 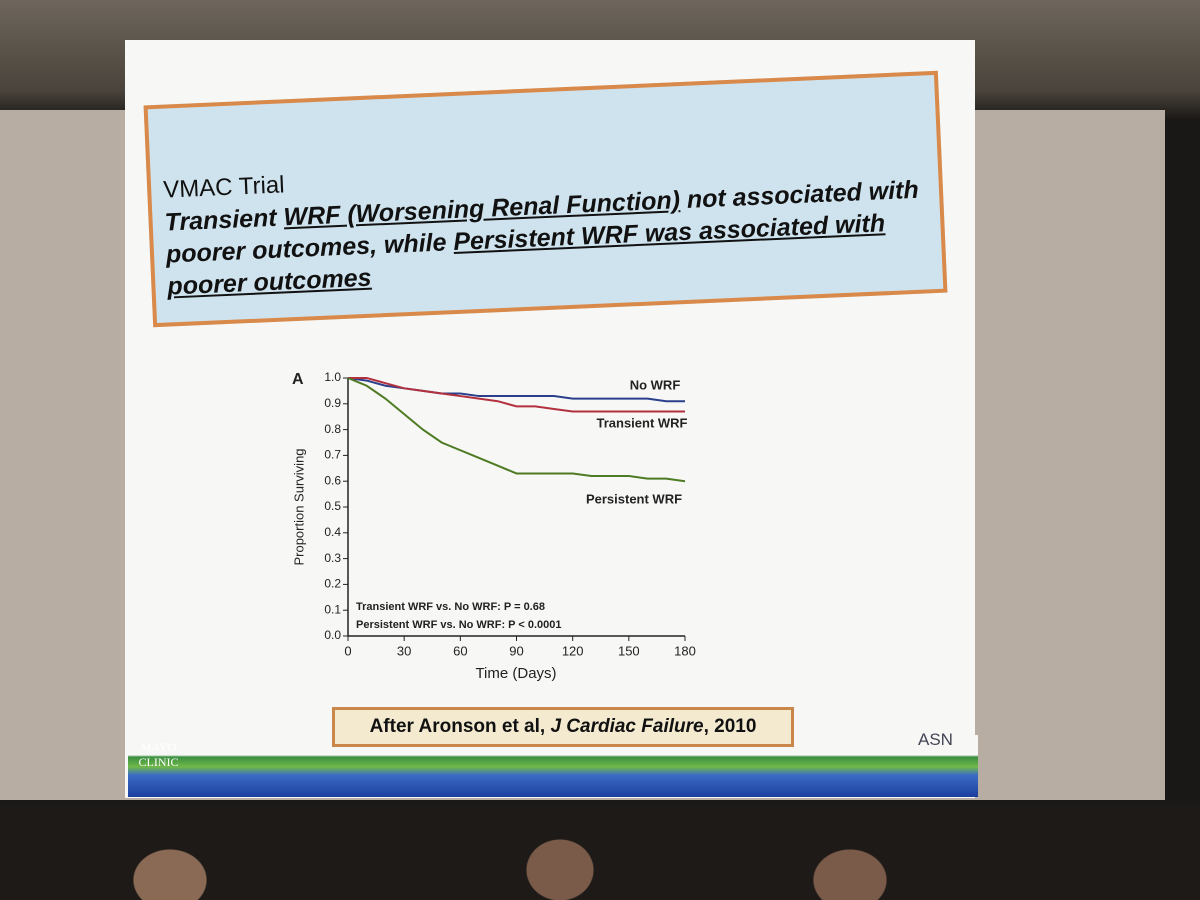 What do you see at coordinates (332, 455) in the screenshot?
I see `y-tick-label: 0.7` at bounding box center [332, 455].